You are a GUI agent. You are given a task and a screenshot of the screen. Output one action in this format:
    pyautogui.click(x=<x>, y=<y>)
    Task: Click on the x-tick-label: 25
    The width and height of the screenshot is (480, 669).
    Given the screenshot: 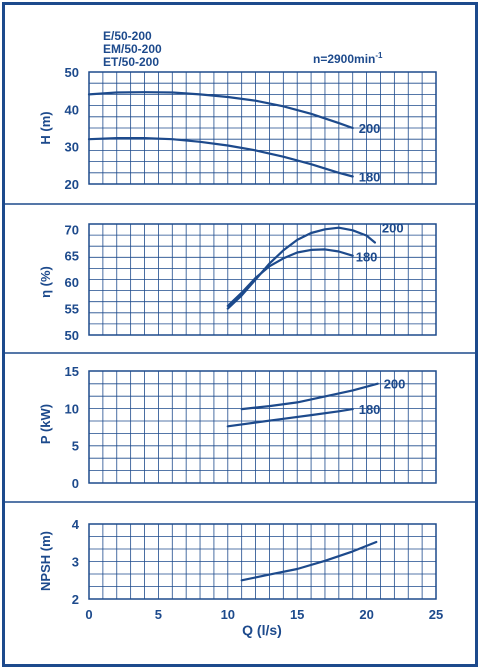 What is the action you would take?
    pyautogui.click(x=436, y=614)
    